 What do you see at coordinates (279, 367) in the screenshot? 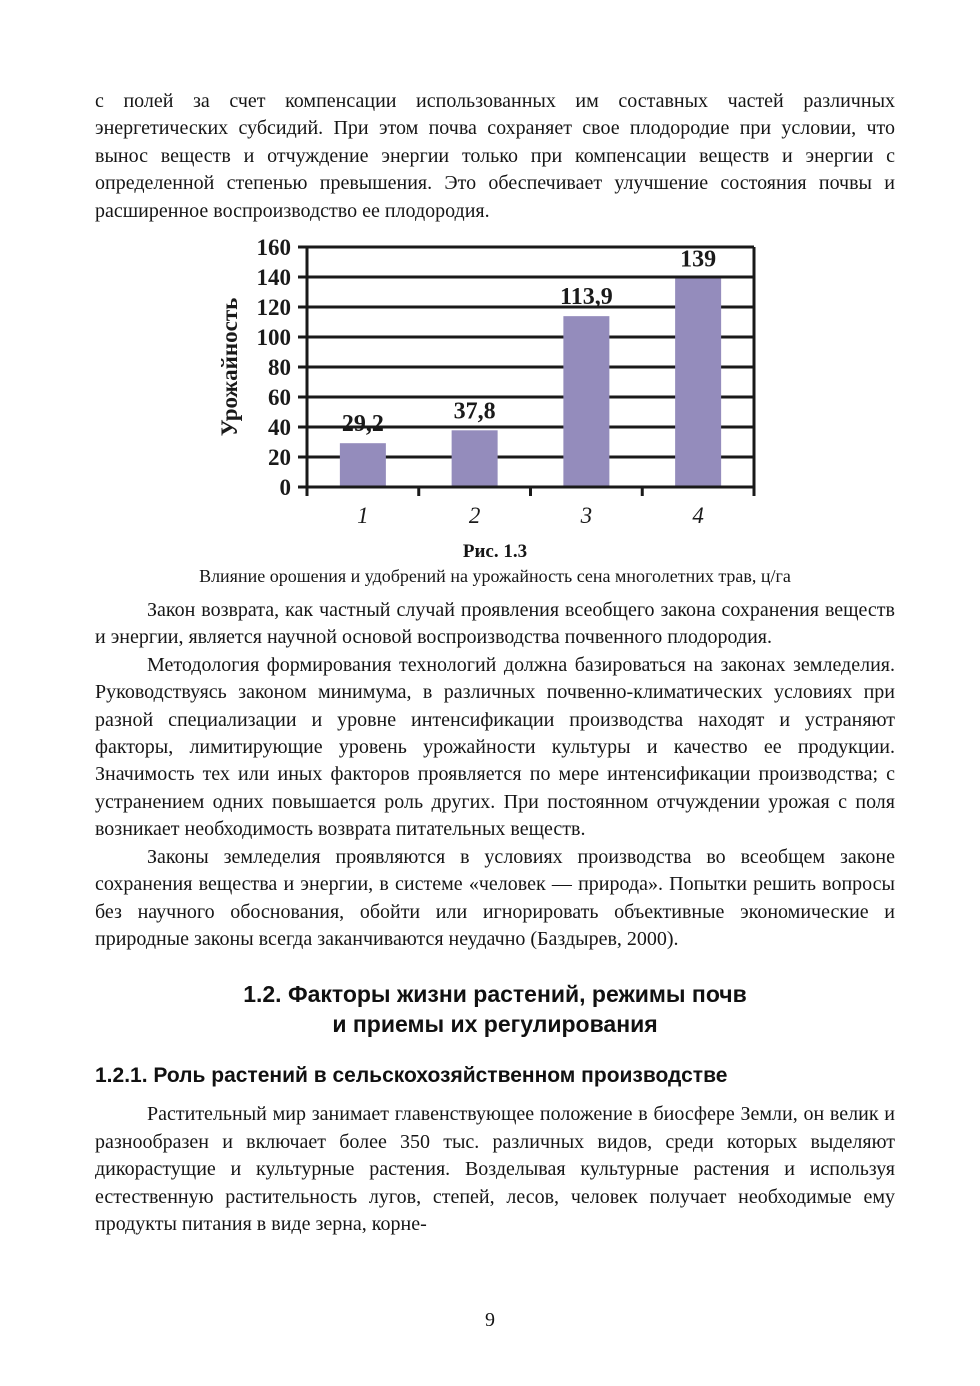
I see `y-tick-label: 80` at bounding box center [279, 367].